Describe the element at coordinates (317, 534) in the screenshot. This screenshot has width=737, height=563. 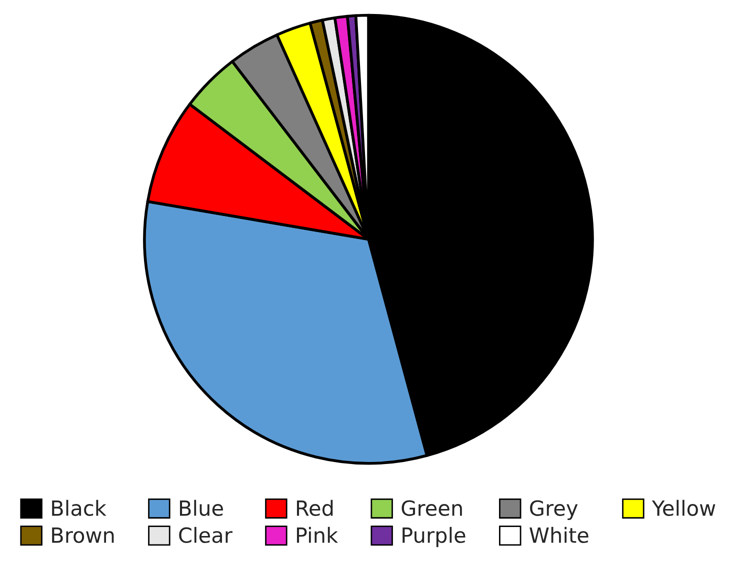
I see `legend-label: Pink` at that location.